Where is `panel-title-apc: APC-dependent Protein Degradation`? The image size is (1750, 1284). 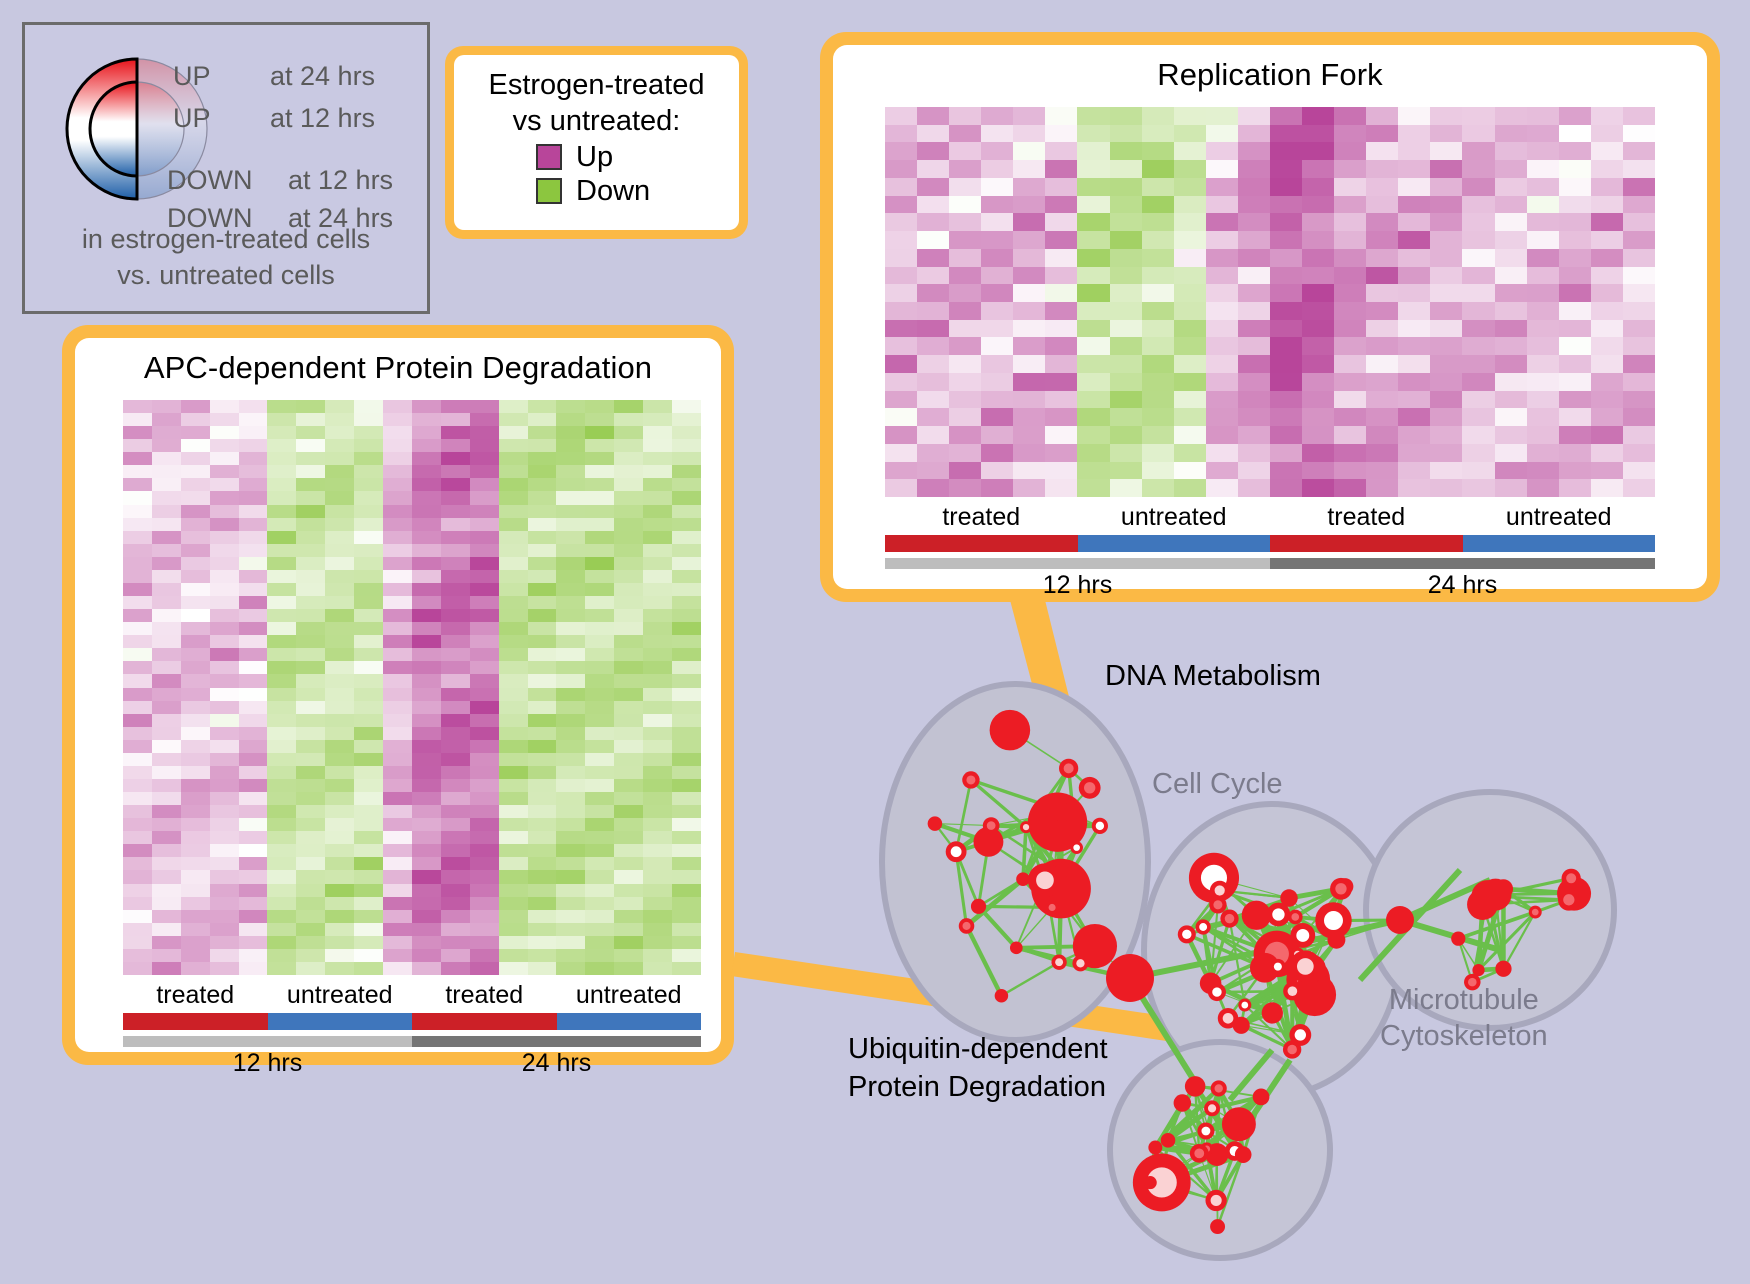 panel-title-apc: APC-dependent Protein Degradation is located at coordinates (398, 362).